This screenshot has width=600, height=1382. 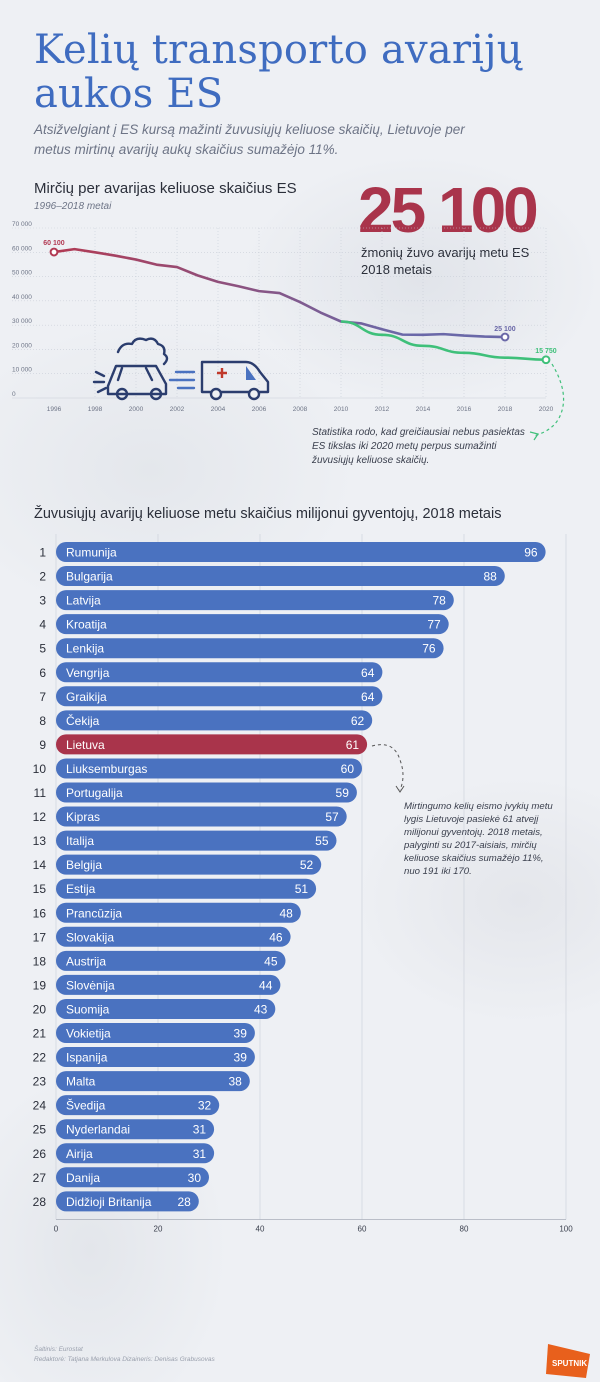 I want to click on x-tick-label: 60, so click(x=362, y=1228).